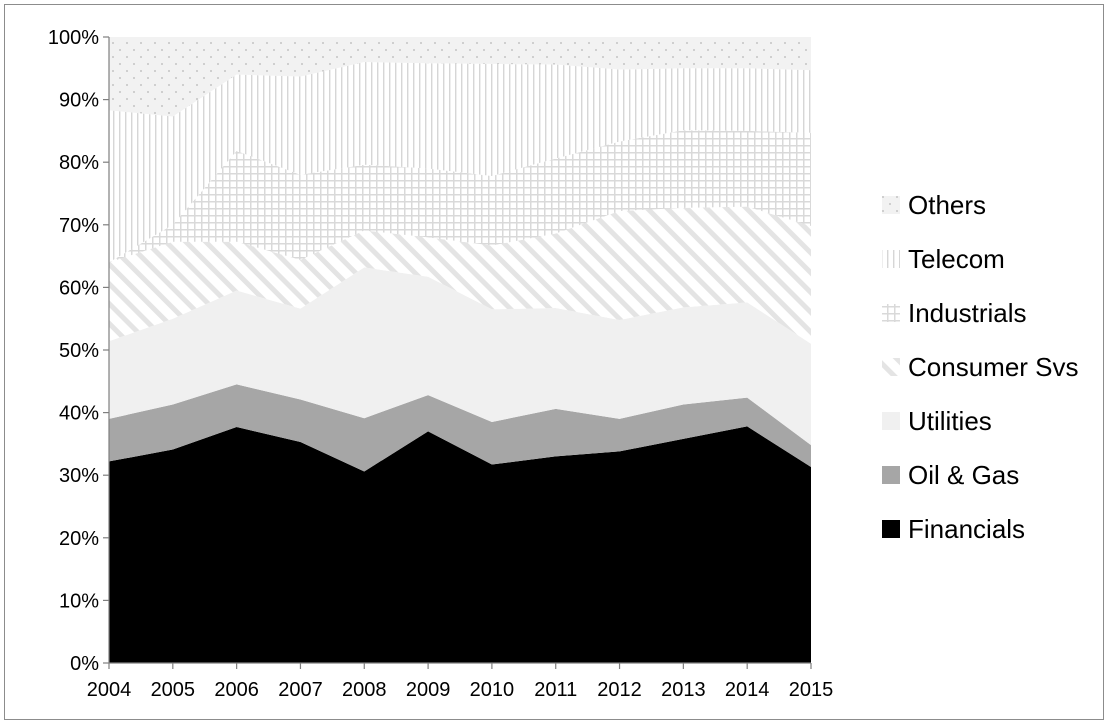  Describe the element at coordinates (109, 690) in the screenshot. I see `x-tick-label: 2004` at that location.